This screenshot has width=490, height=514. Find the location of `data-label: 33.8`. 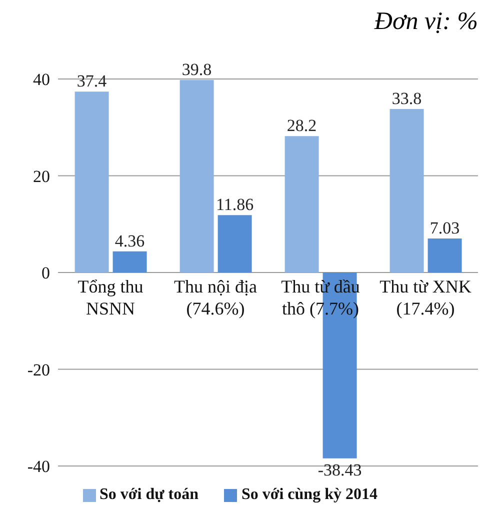

data-label: 33.8 is located at coordinates (407, 98).